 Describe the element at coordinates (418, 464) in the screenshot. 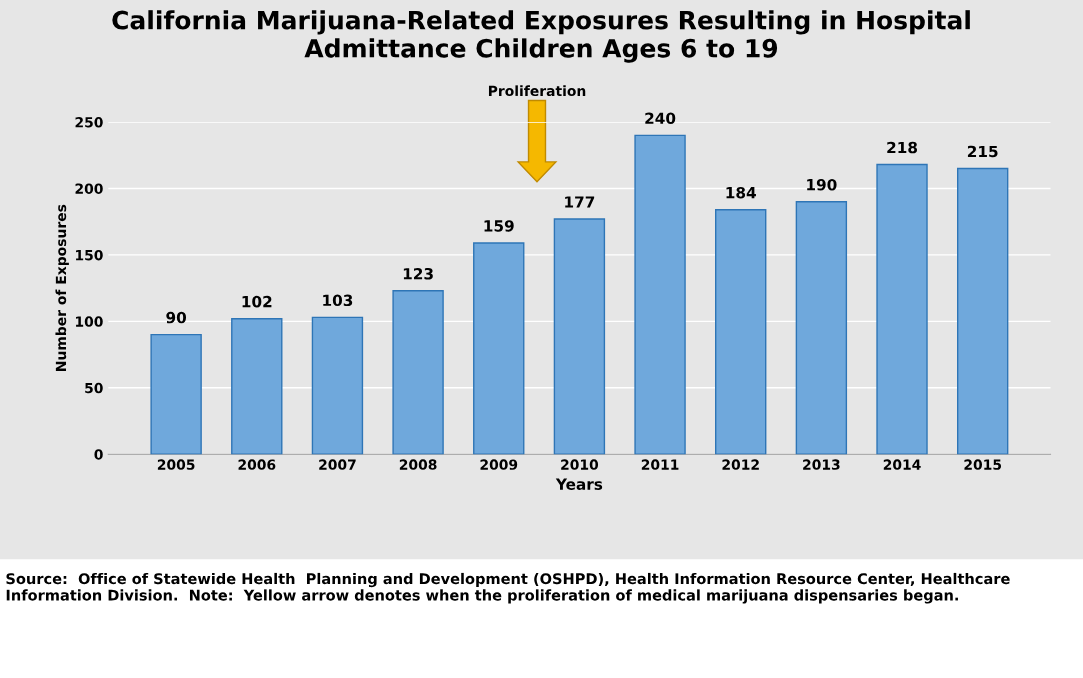

I see `x-tick-label: 2008` at that location.